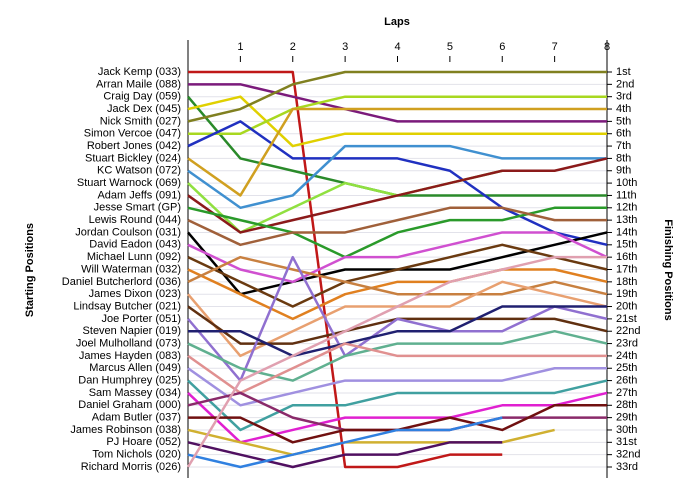 This screenshot has height=495, width=700. Describe the element at coordinates (121, 282) in the screenshot. I see `series-label: Daniel Butcherlord (036)` at that location.